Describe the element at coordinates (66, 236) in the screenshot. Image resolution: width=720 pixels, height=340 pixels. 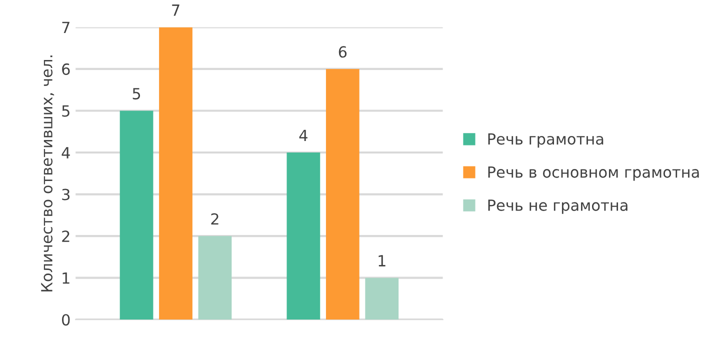
I see `y-tick-label: 2` at that location.